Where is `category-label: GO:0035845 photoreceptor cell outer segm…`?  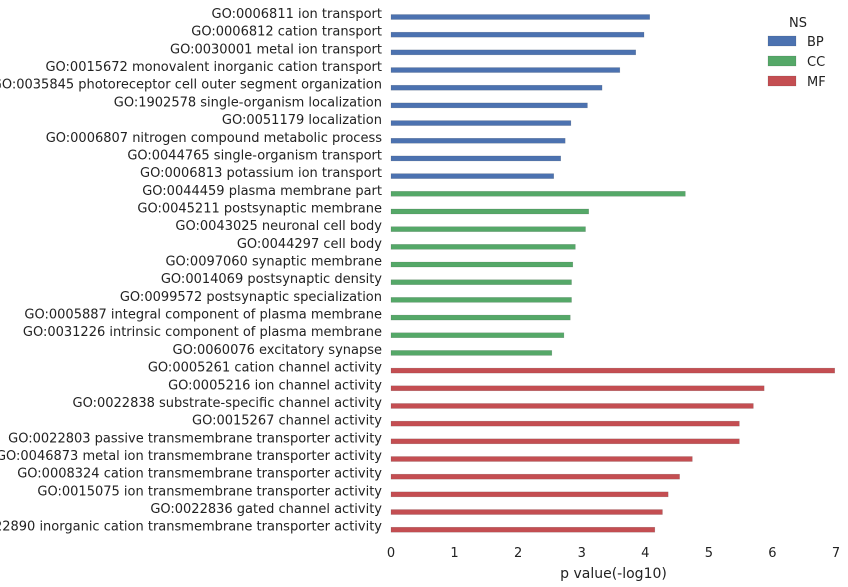
category-label: GO:0035845 photoreceptor cell outer segm… is located at coordinates (191, 85).